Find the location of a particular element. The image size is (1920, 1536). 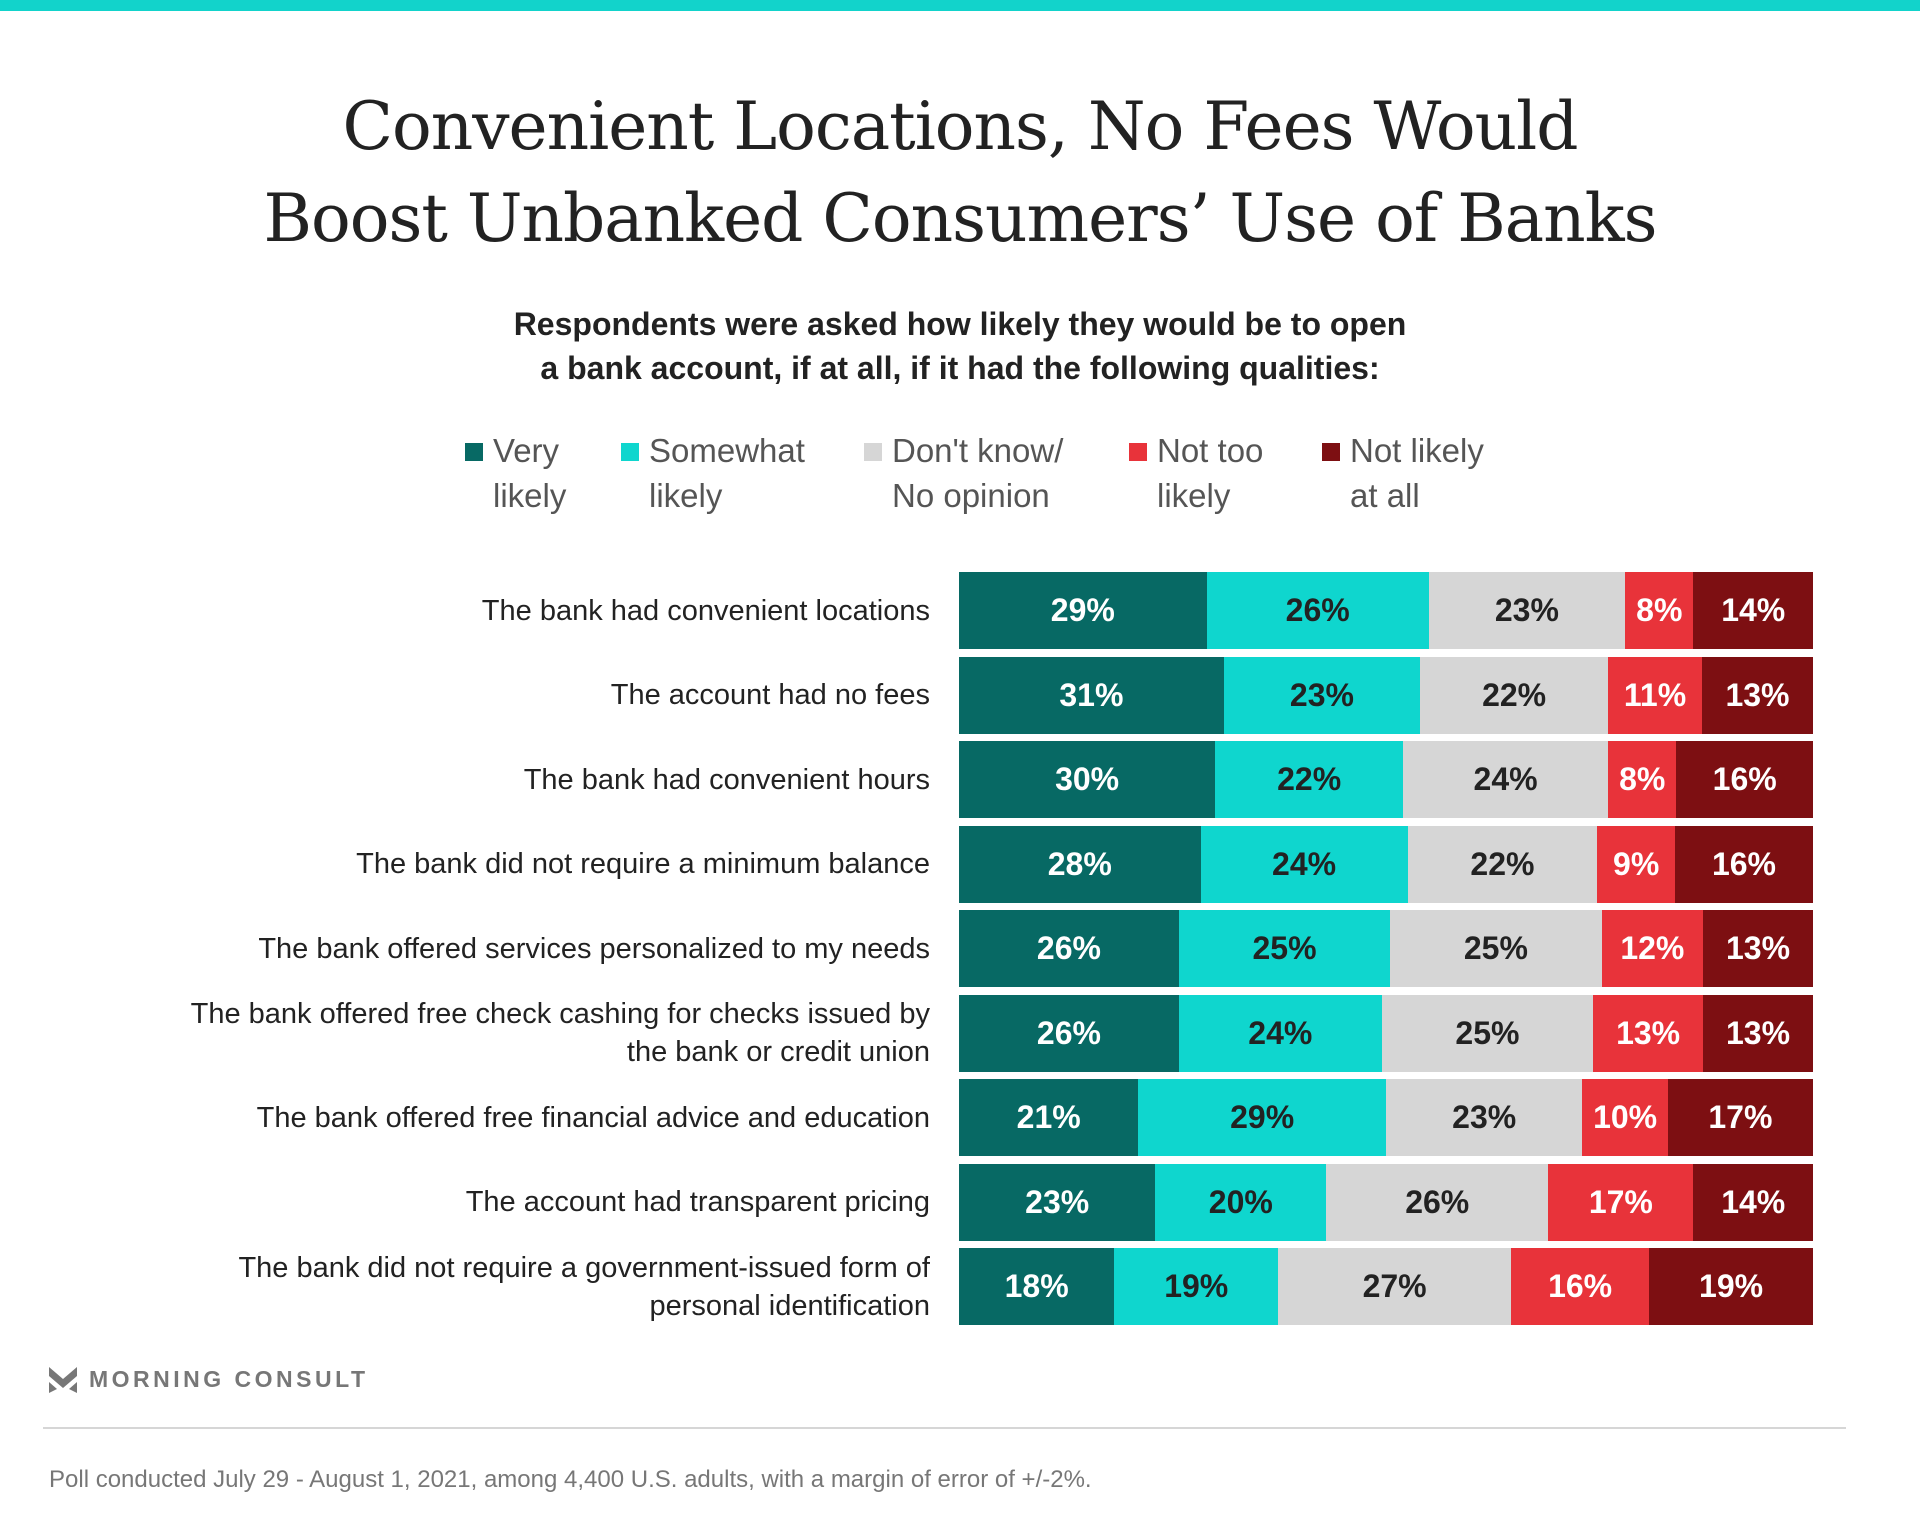

bar-segment: 30% is located at coordinates (1087, 779).